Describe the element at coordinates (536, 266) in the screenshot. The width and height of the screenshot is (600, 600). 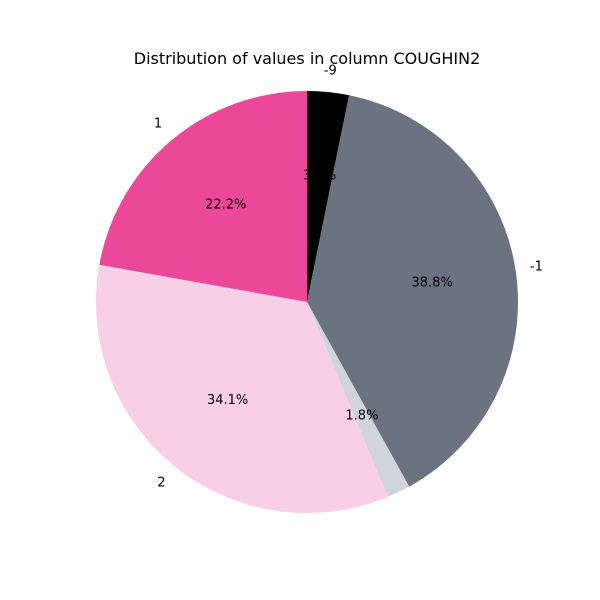
I see `slice-label-1: -1` at that location.